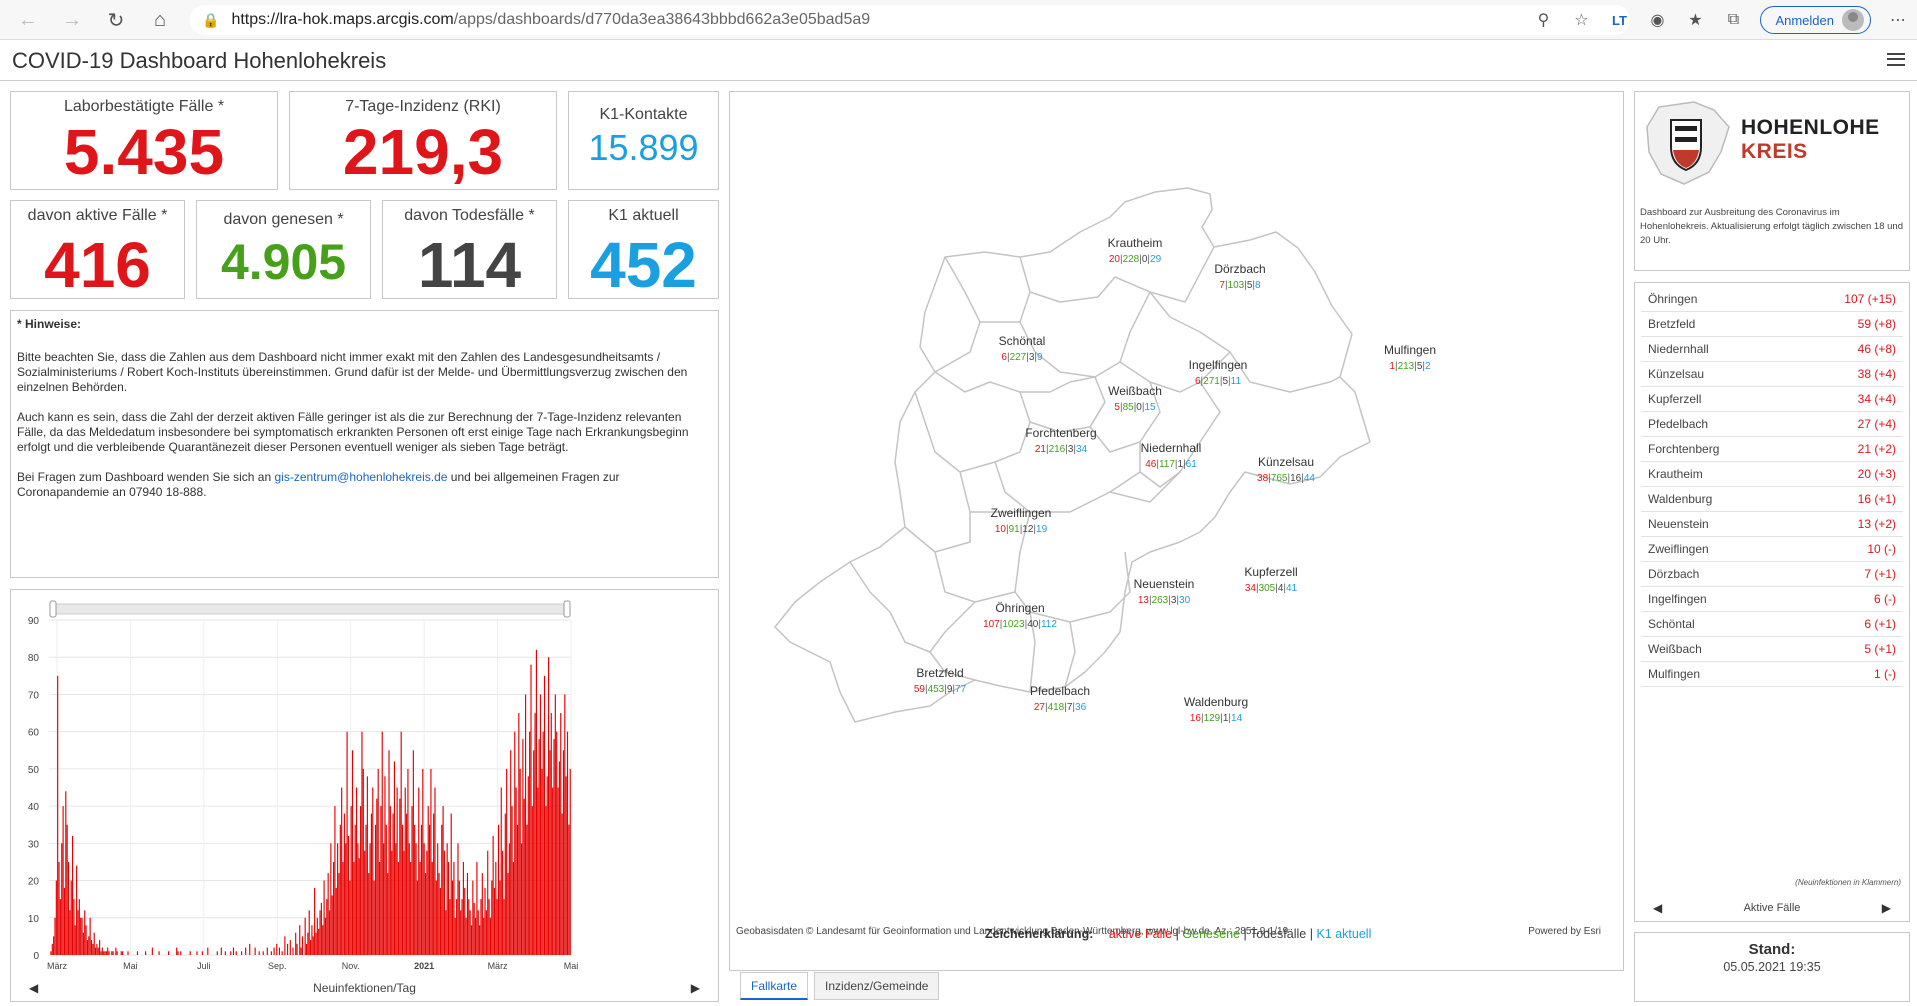  I want to click on list-item: Neuenstein 13 (+2), so click(1772, 524).